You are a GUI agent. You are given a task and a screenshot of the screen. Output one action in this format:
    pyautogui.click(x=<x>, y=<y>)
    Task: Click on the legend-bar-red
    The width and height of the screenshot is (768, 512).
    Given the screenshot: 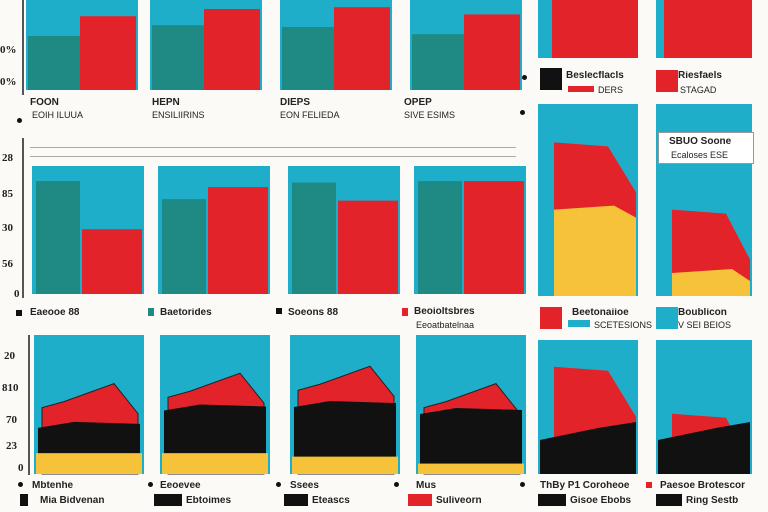 What is the action you would take?
    pyautogui.click(x=581, y=89)
    